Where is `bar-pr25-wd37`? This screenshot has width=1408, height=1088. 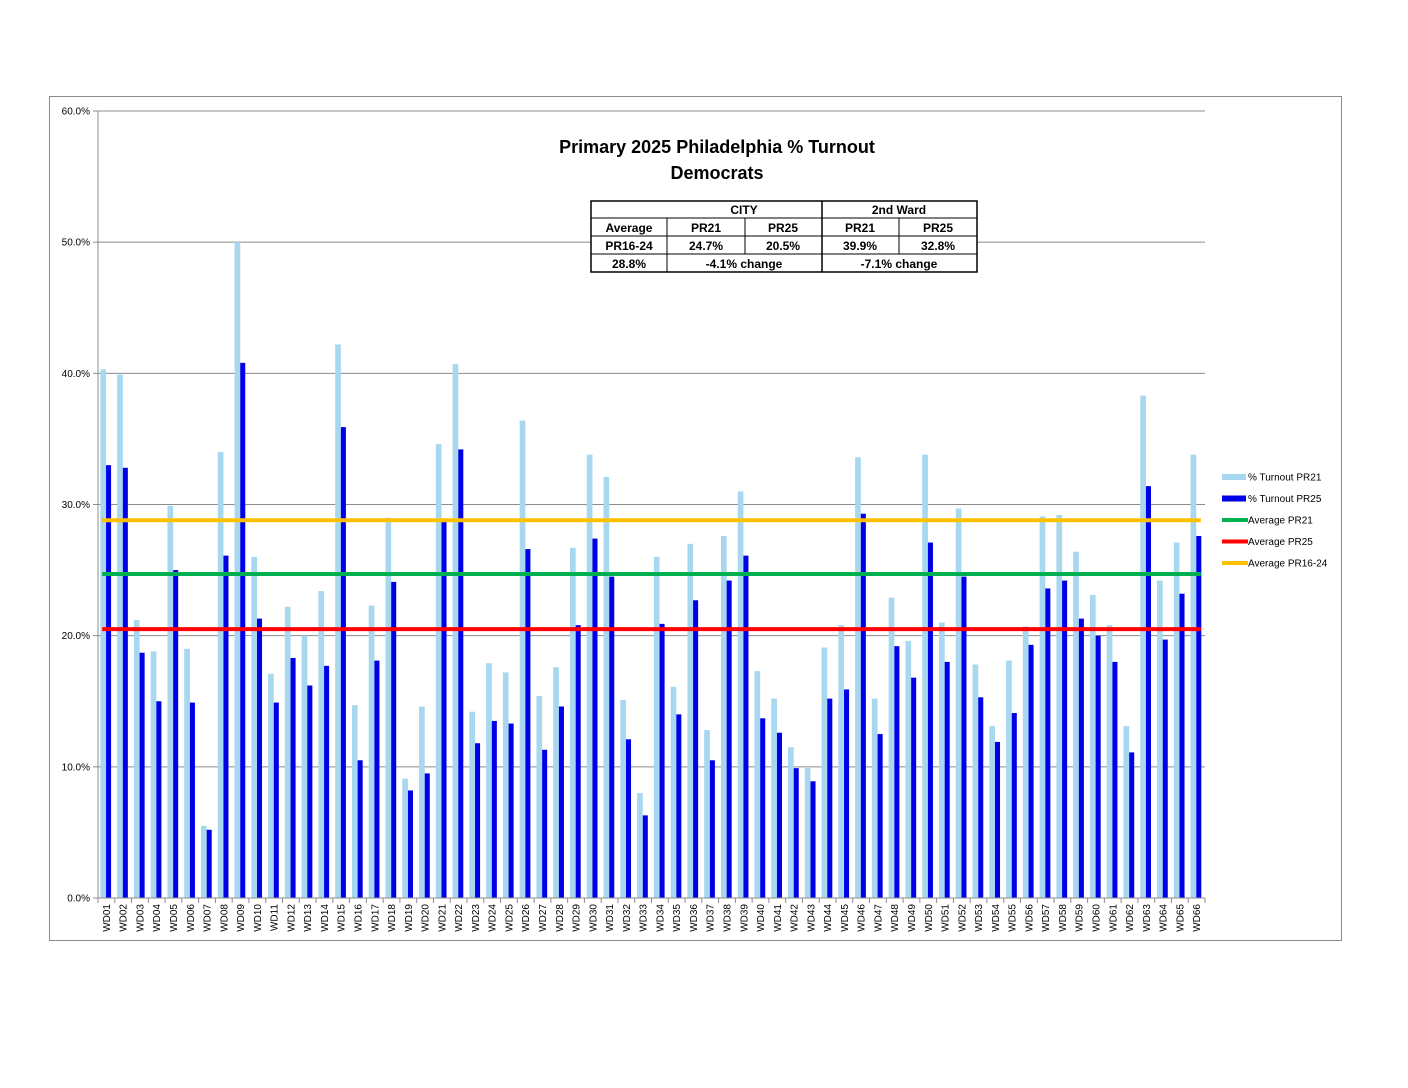
bar-pr25-wd37 is located at coordinates (712, 829).